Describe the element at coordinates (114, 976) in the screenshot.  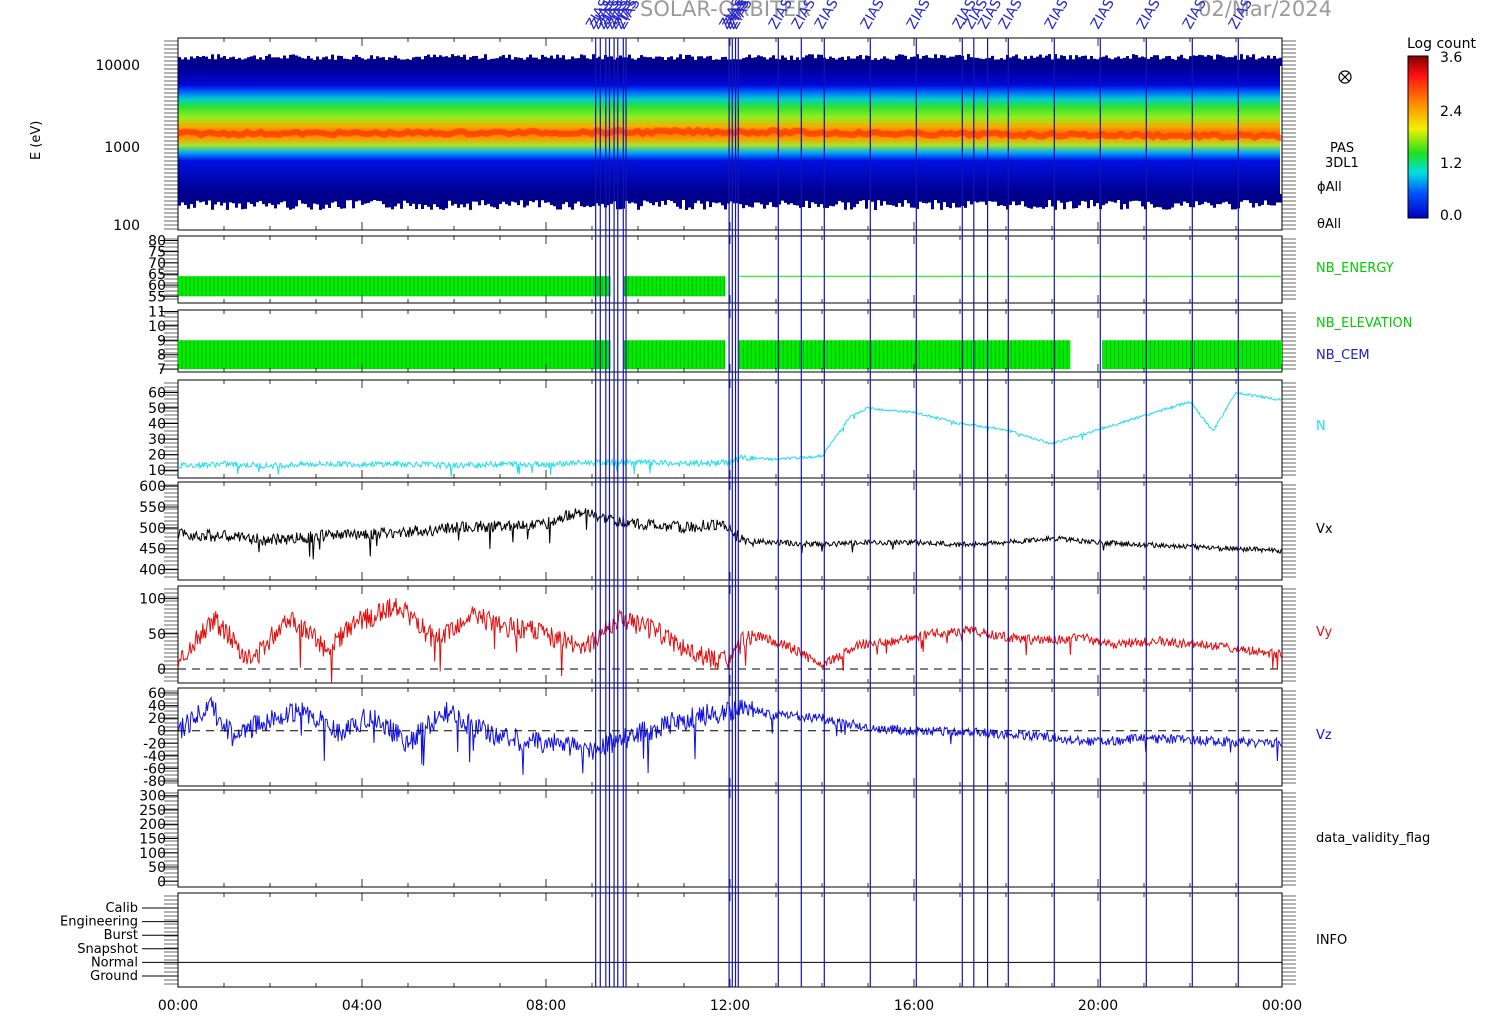
I see `info-row-label: Ground` at that location.